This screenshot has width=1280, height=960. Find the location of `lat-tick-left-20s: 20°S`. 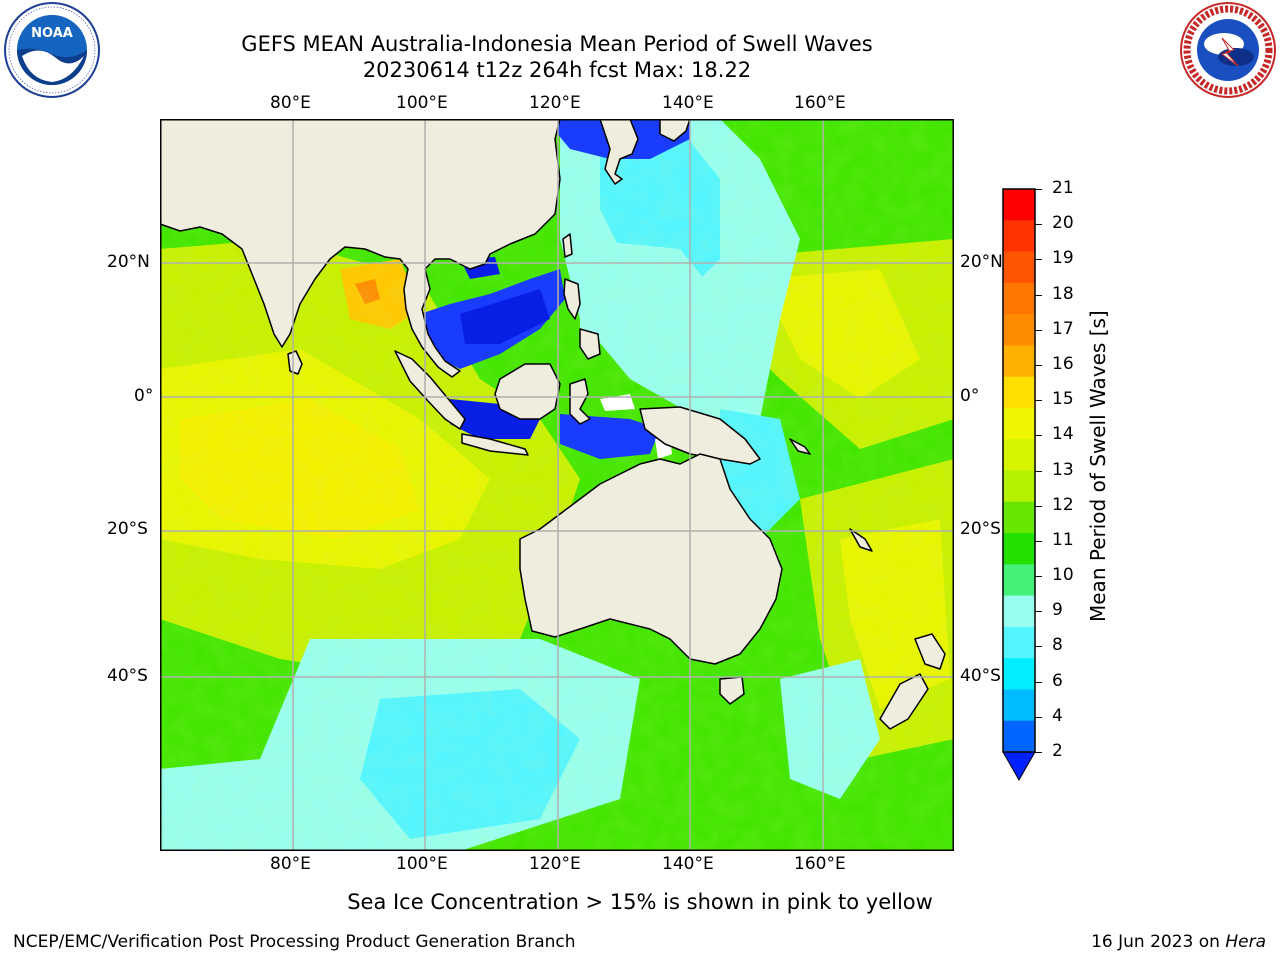

lat-tick-left-20s: 20°S is located at coordinates (127, 529).